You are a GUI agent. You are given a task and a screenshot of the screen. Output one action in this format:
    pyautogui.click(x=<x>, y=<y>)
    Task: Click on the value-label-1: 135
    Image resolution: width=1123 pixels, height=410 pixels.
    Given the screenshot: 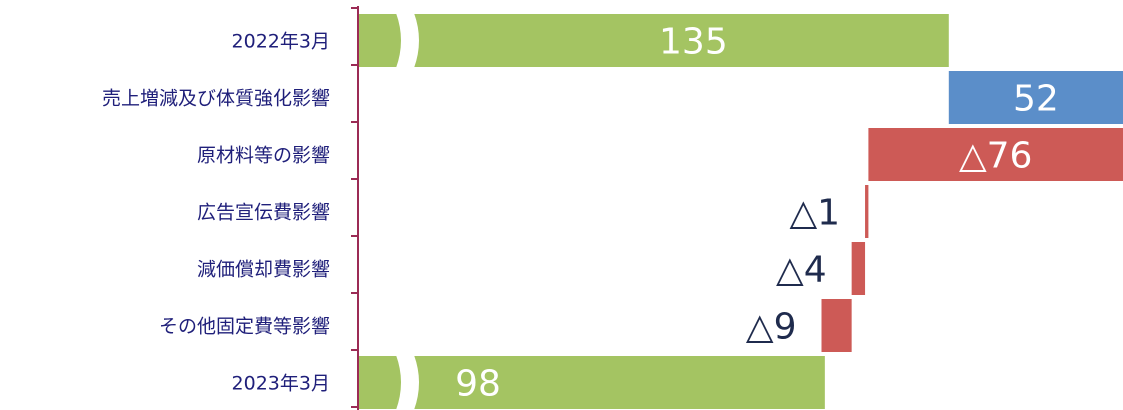 What is the action you would take?
    pyautogui.click(x=693, y=42)
    